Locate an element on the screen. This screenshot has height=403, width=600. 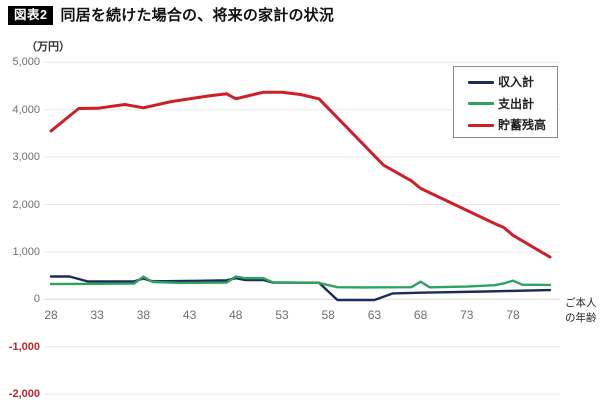
y-axis-tick-label: 1,000 is located at coordinates (26, 251).